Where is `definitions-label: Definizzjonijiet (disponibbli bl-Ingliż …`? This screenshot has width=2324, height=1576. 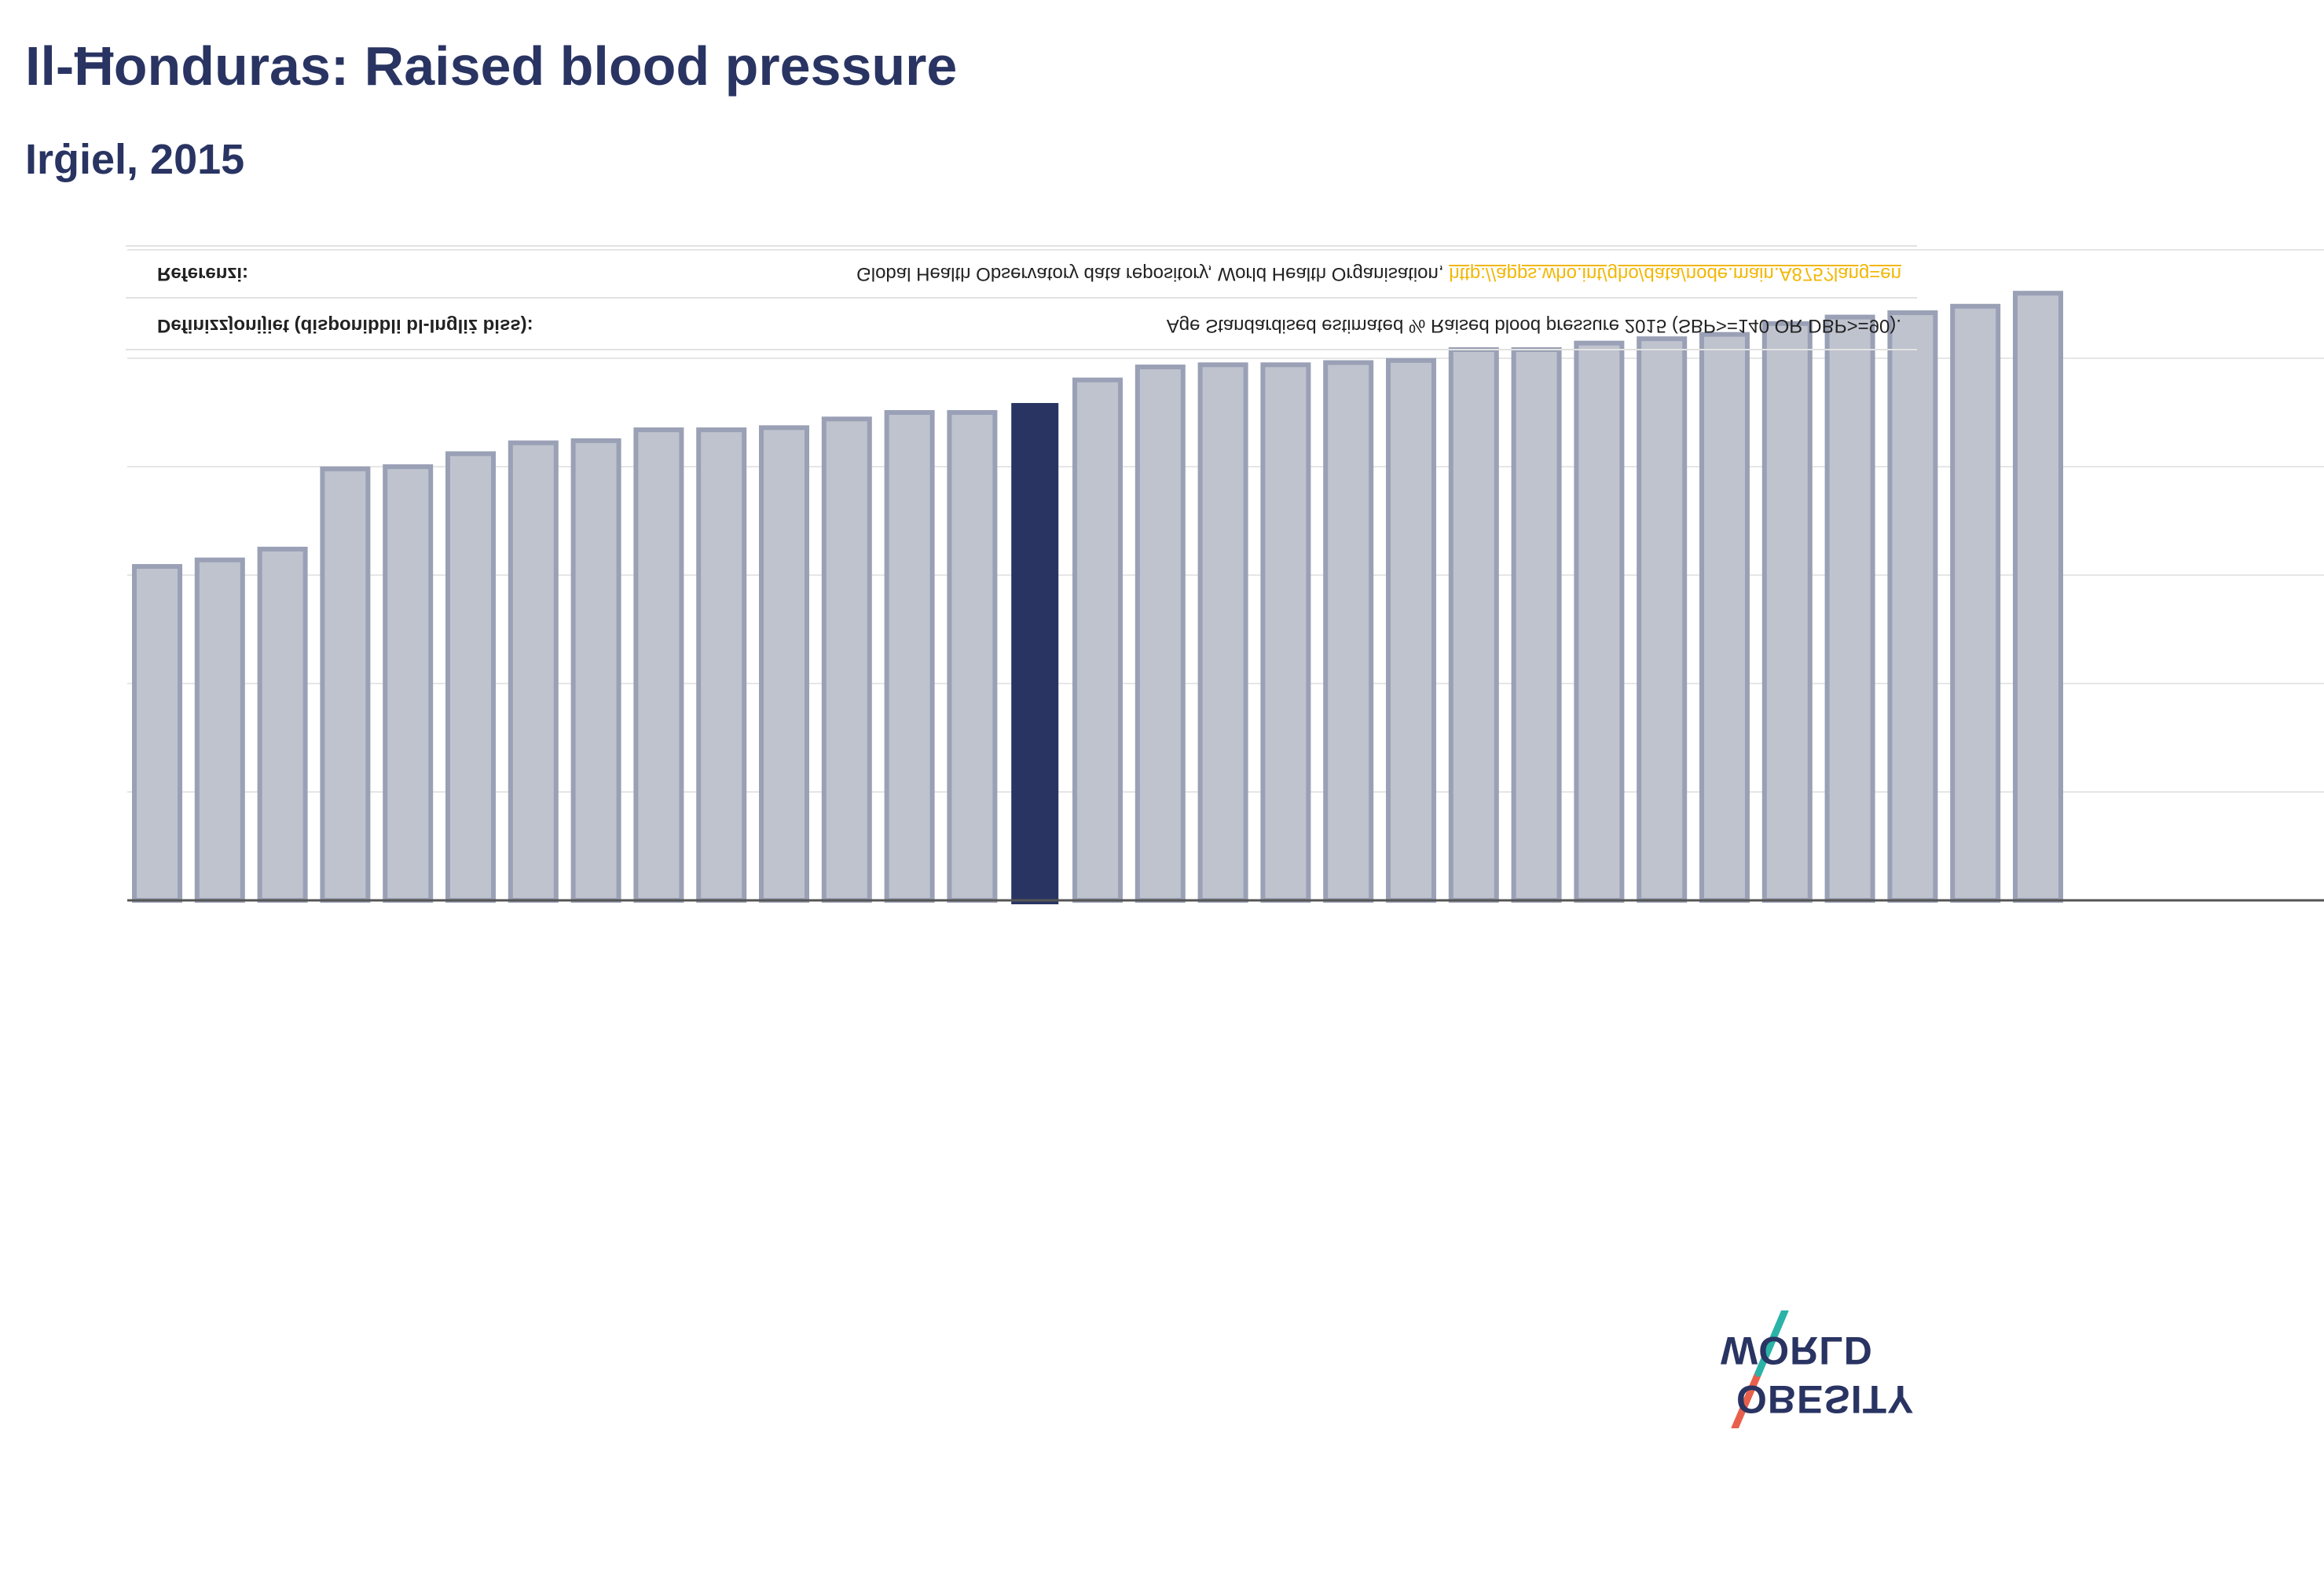
definitions-label: Definizzjonijiet (disponibbli bl-Ingliż … is located at coordinates (345, 325).